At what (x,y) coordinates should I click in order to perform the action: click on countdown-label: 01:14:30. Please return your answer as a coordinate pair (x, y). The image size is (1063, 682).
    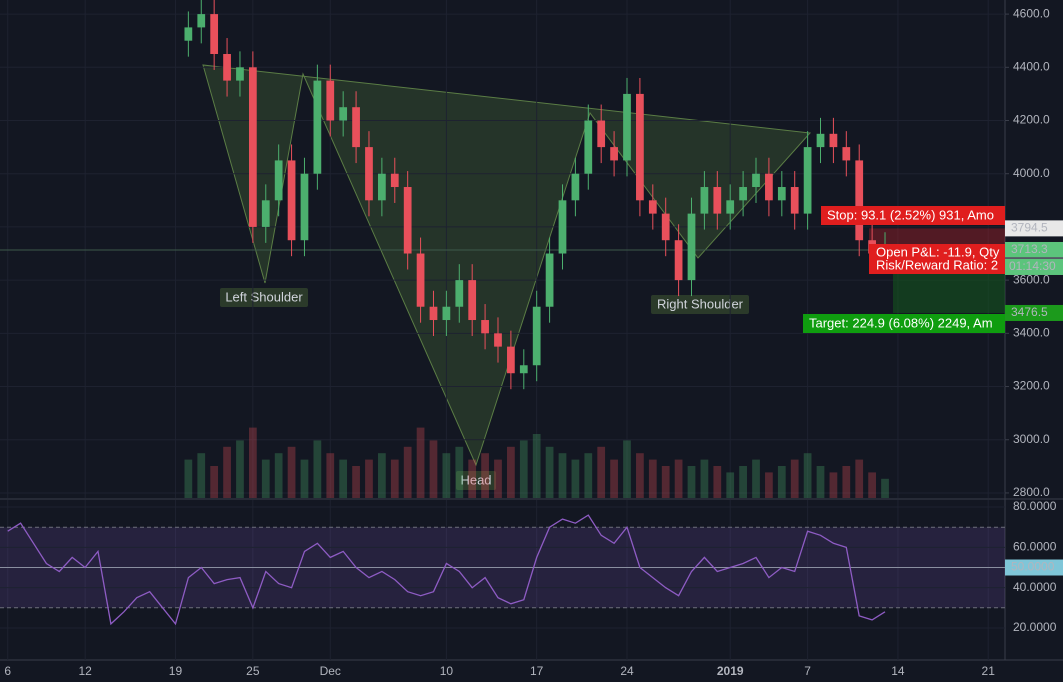
    Looking at the image, I should click on (1032, 266).